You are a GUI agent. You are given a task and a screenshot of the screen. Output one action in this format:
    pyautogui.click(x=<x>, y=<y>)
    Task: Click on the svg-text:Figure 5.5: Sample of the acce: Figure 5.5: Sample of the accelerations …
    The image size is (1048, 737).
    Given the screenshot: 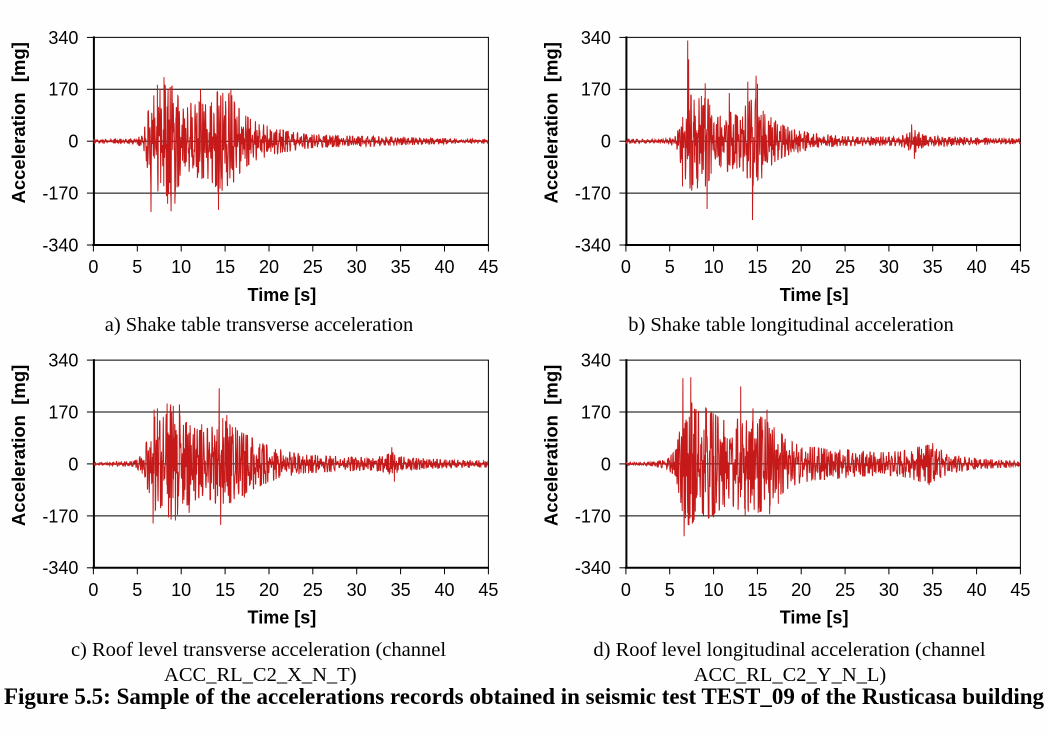 What is the action you would take?
    pyautogui.click(x=524, y=696)
    